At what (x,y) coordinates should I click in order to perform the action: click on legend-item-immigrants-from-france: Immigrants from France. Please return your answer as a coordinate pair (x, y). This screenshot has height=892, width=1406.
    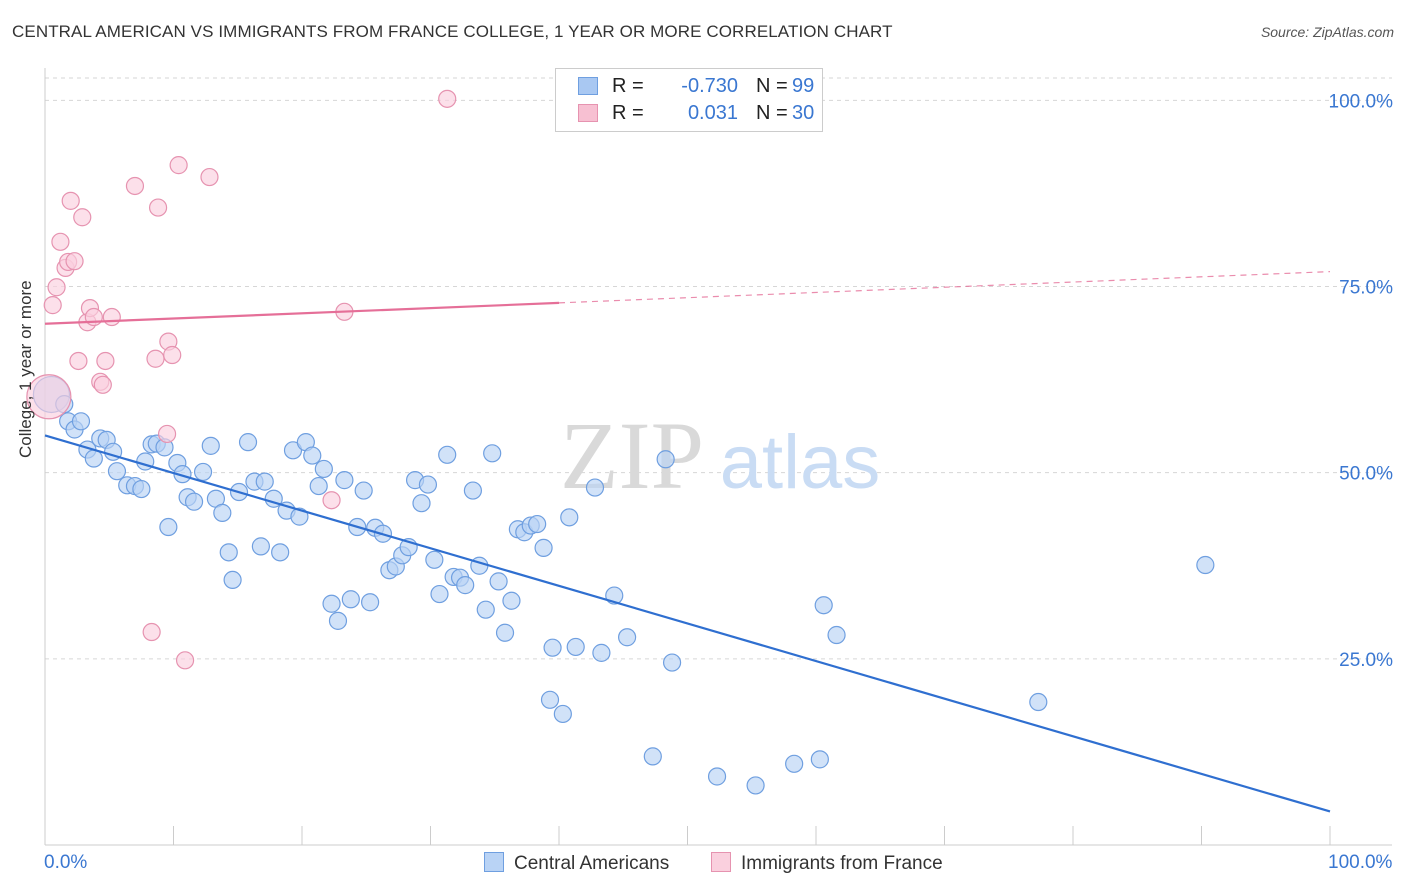
    Looking at the image, I should click on (827, 863).